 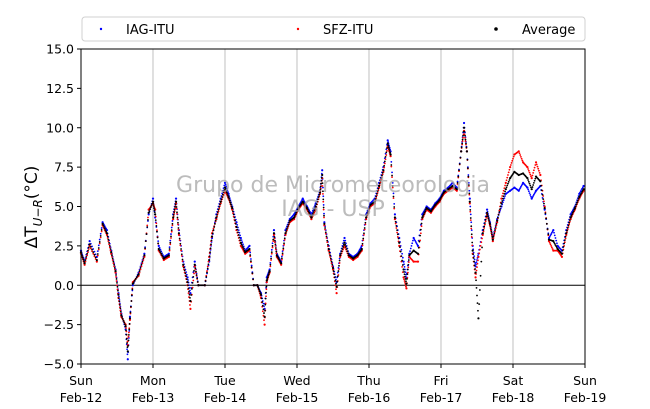 What do you see at coordinates (64, 245) in the screenshot?
I see `y-tick-label: 2.5` at bounding box center [64, 245].